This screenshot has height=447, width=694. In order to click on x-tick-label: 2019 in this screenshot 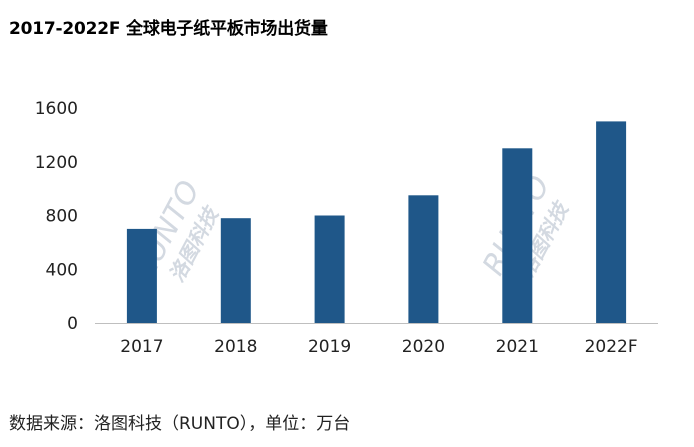, I will do `click(329, 347)`.